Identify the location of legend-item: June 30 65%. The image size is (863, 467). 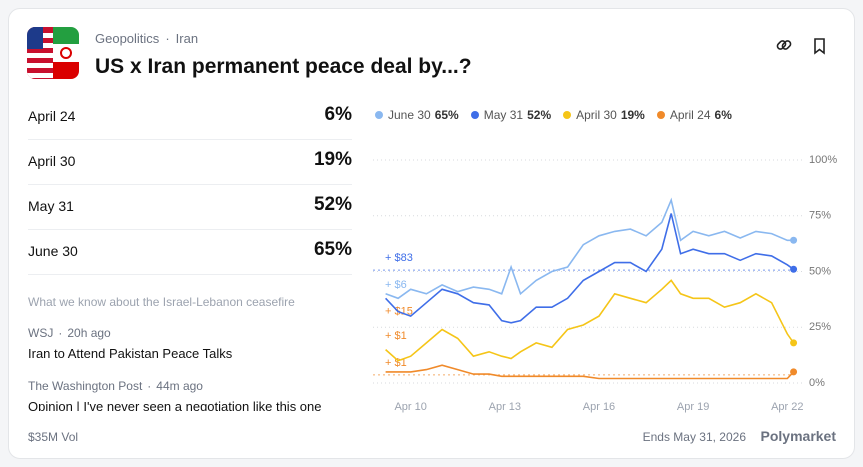
(417, 115).